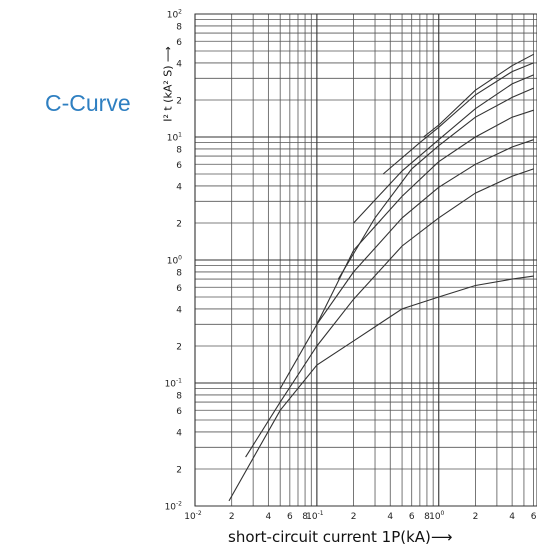 This screenshot has height=553, width=537. What do you see at coordinates (193, 516) in the screenshot?
I see `x-tick-label: 10⁻²` at bounding box center [193, 516].